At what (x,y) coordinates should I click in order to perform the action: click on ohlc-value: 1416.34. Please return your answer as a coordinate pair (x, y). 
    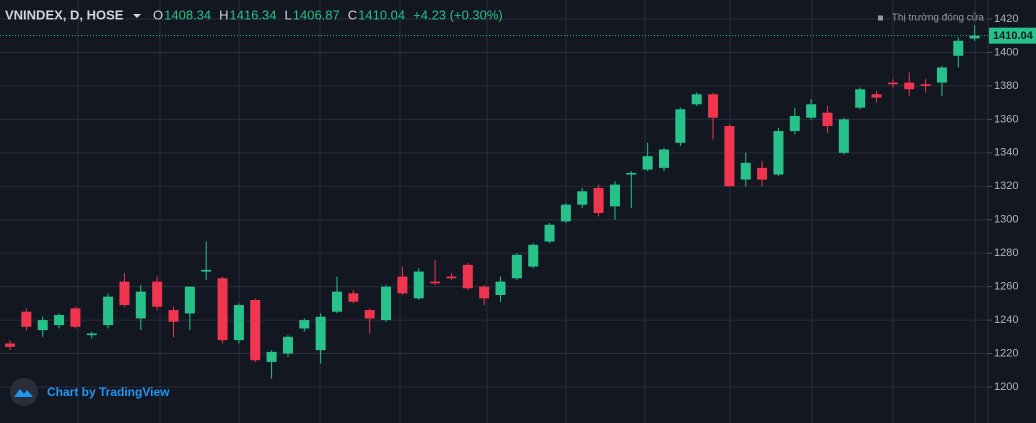
    Looking at the image, I should click on (253, 14).